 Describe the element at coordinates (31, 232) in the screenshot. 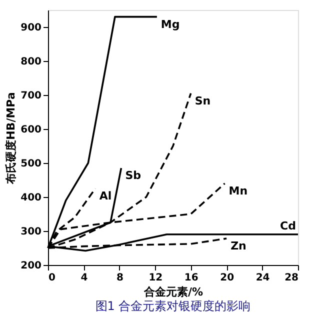

I see `y-tick-label: 300` at that location.